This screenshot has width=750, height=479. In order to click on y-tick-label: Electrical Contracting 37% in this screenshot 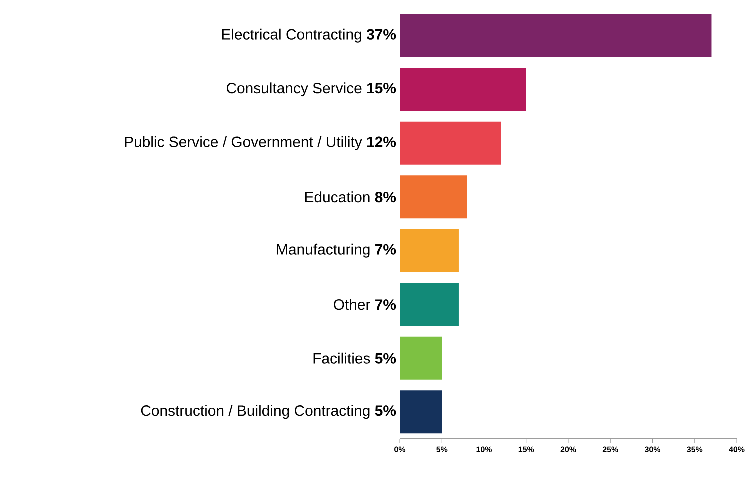, I will do `click(309, 35)`.